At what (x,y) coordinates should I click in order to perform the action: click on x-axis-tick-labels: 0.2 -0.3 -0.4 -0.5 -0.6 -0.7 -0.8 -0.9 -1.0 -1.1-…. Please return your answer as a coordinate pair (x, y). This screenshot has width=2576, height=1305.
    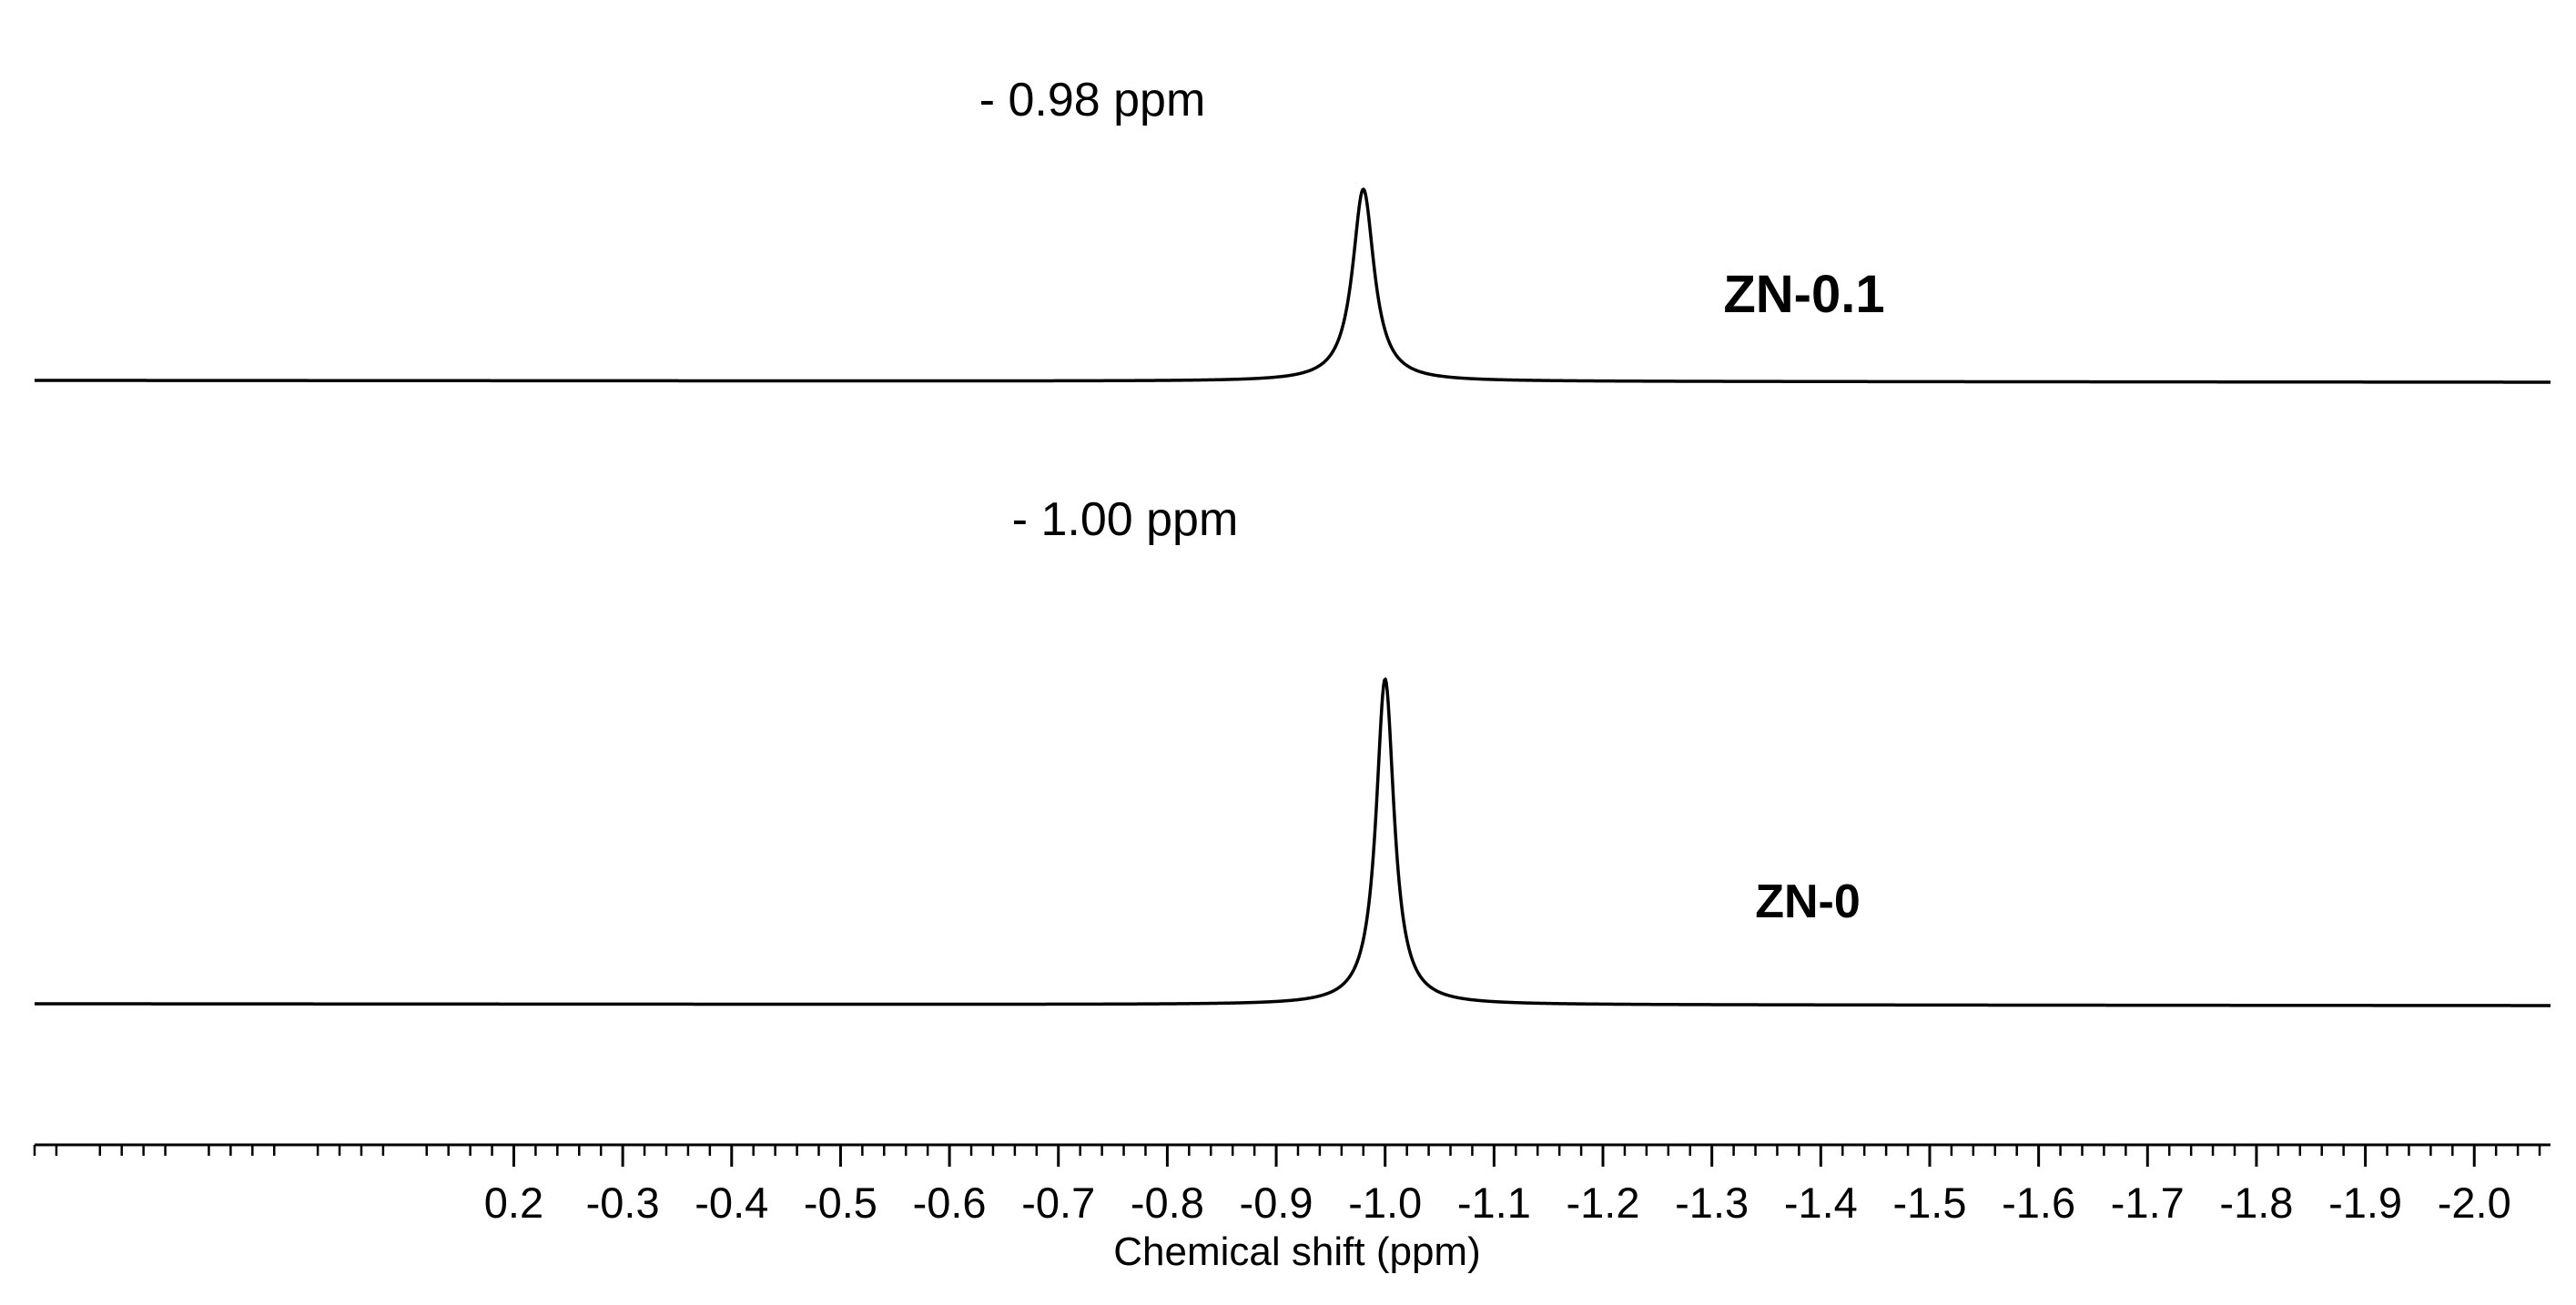
    Looking at the image, I should click on (1497, 1203).